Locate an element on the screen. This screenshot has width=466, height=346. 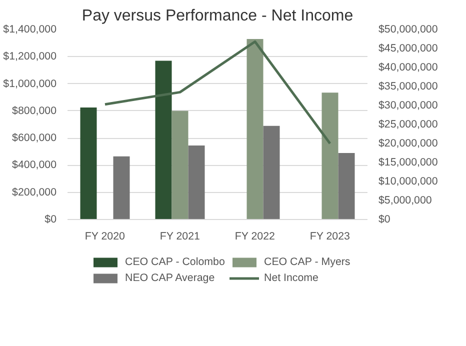
legend-label: CEO CAP - Myers is located at coordinates (308, 262).